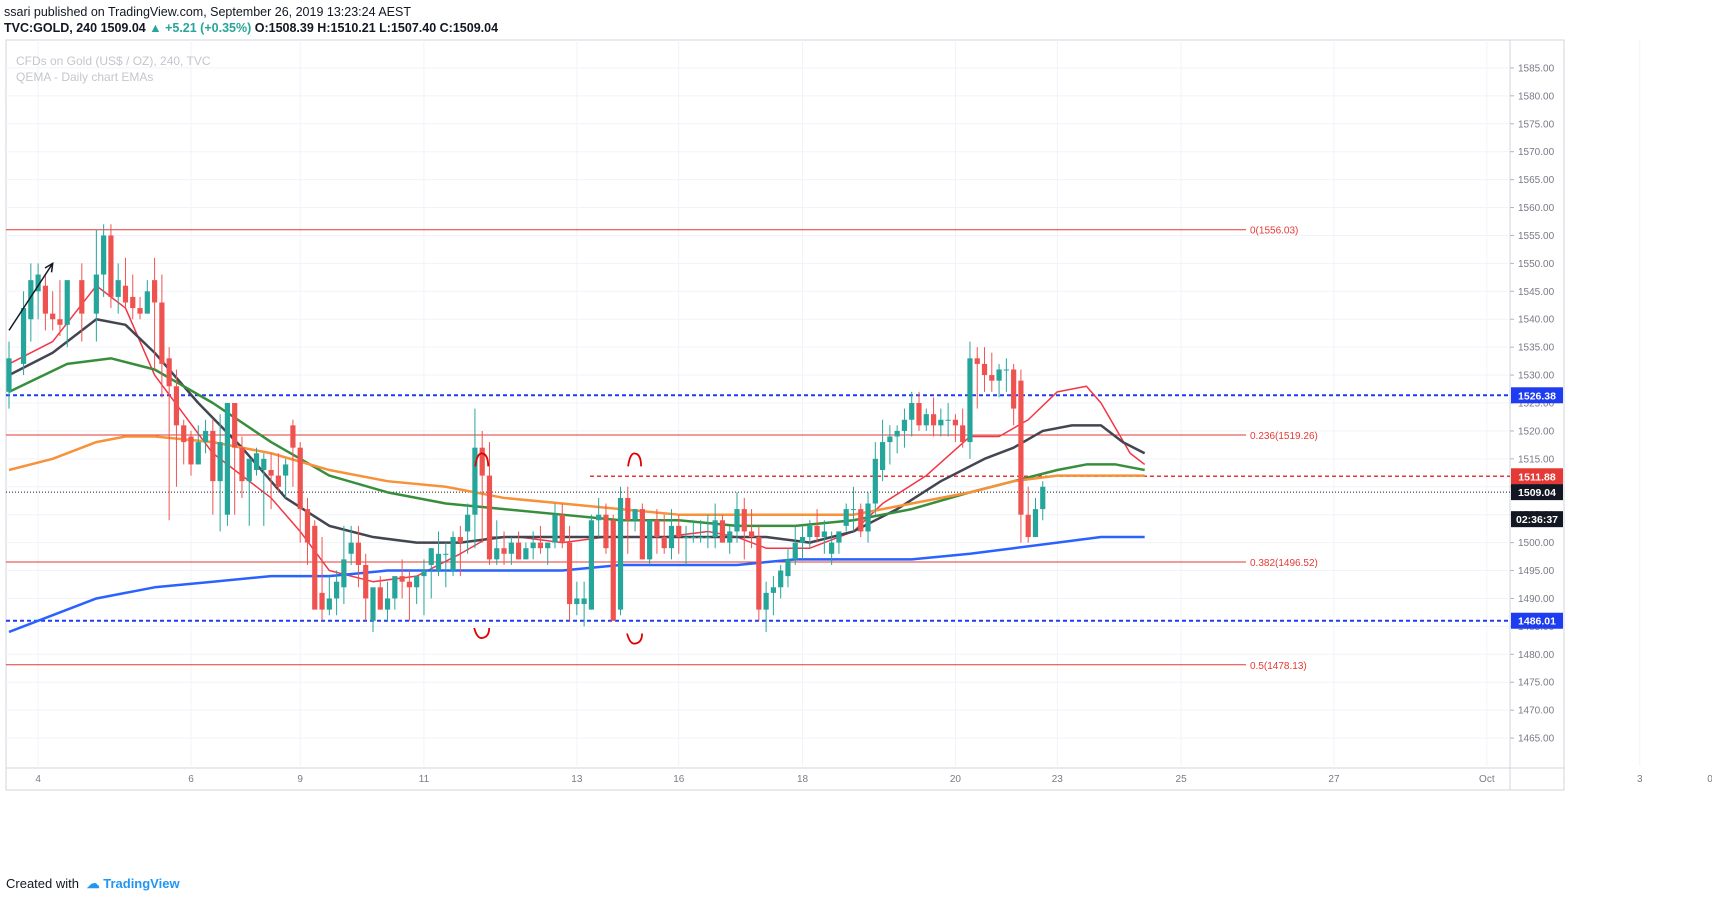 This screenshot has width=1712, height=901. I want to click on trend-arrow-line, so click(31, 296).